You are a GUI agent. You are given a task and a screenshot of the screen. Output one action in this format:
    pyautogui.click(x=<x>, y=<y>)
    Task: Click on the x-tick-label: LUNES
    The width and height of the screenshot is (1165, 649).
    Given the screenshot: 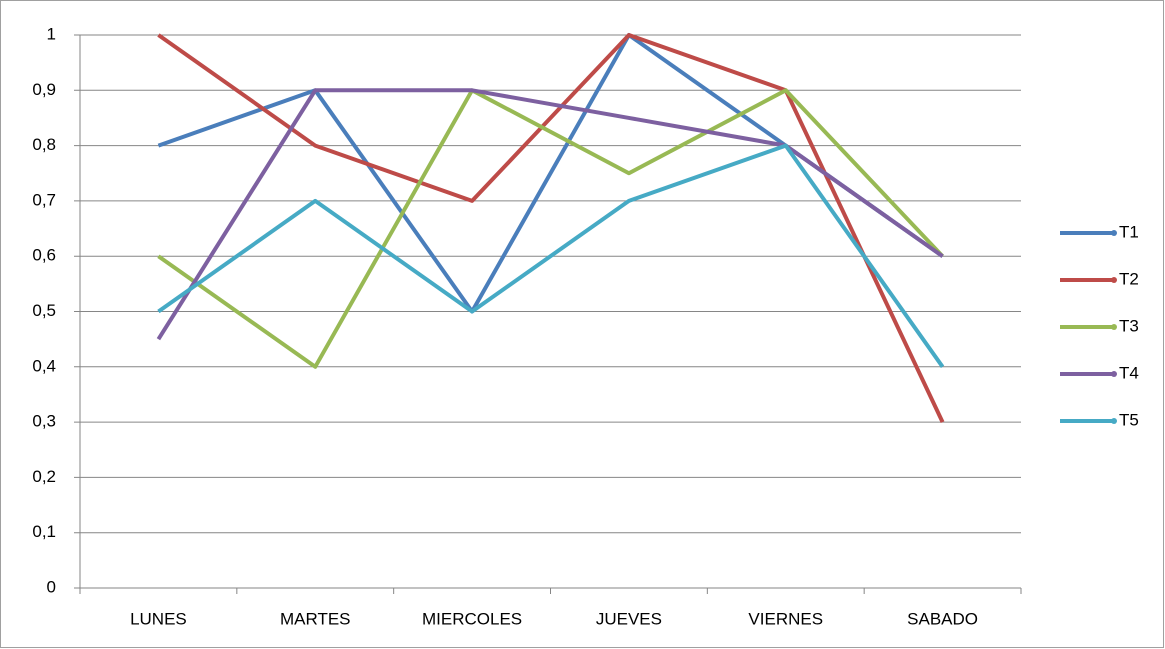 What is the action you would take?
    pyautogui.click(x=158, y=618)
    